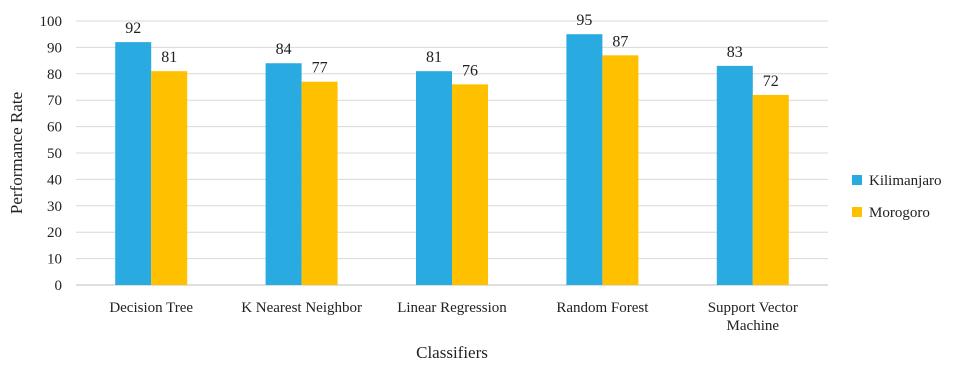 The image size is (973, 366). Describe the element at coordinates (54, 101) in the screenshot. I see `y-tick-label: 70` at that location.